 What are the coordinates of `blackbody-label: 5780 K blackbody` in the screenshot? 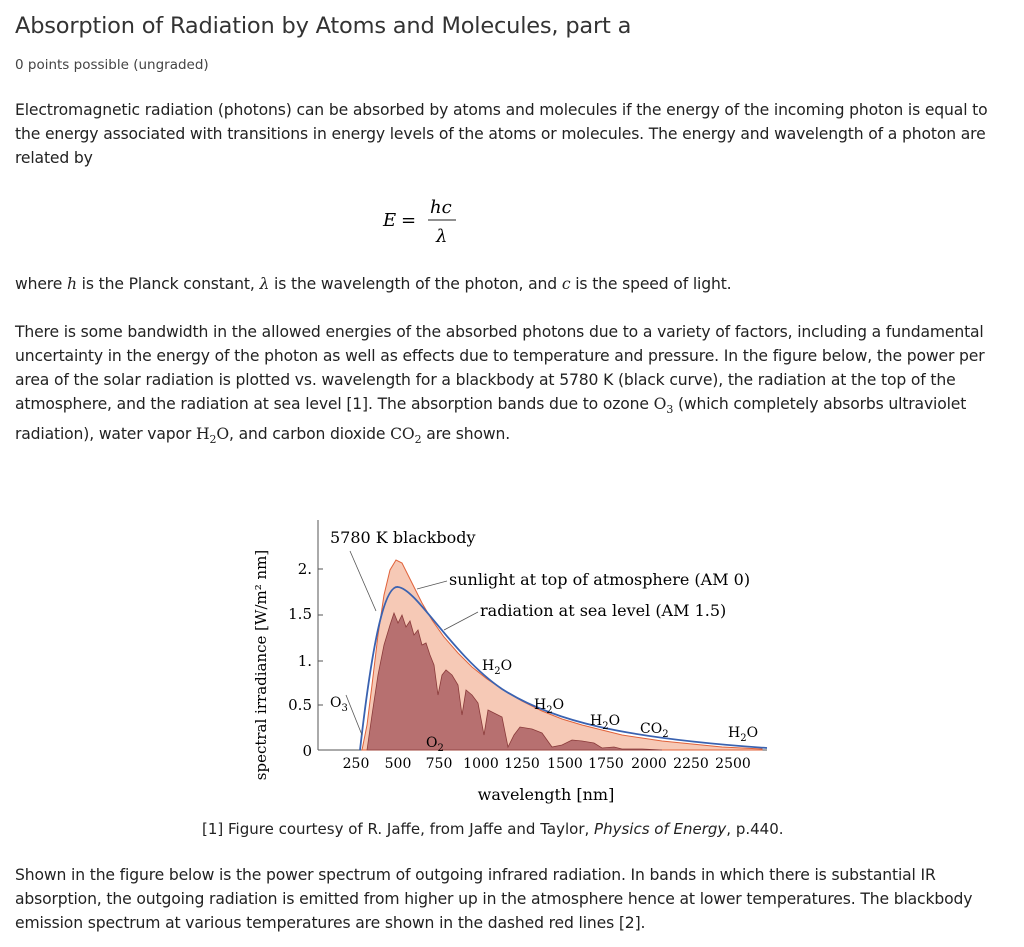 It's located at (403, 537).